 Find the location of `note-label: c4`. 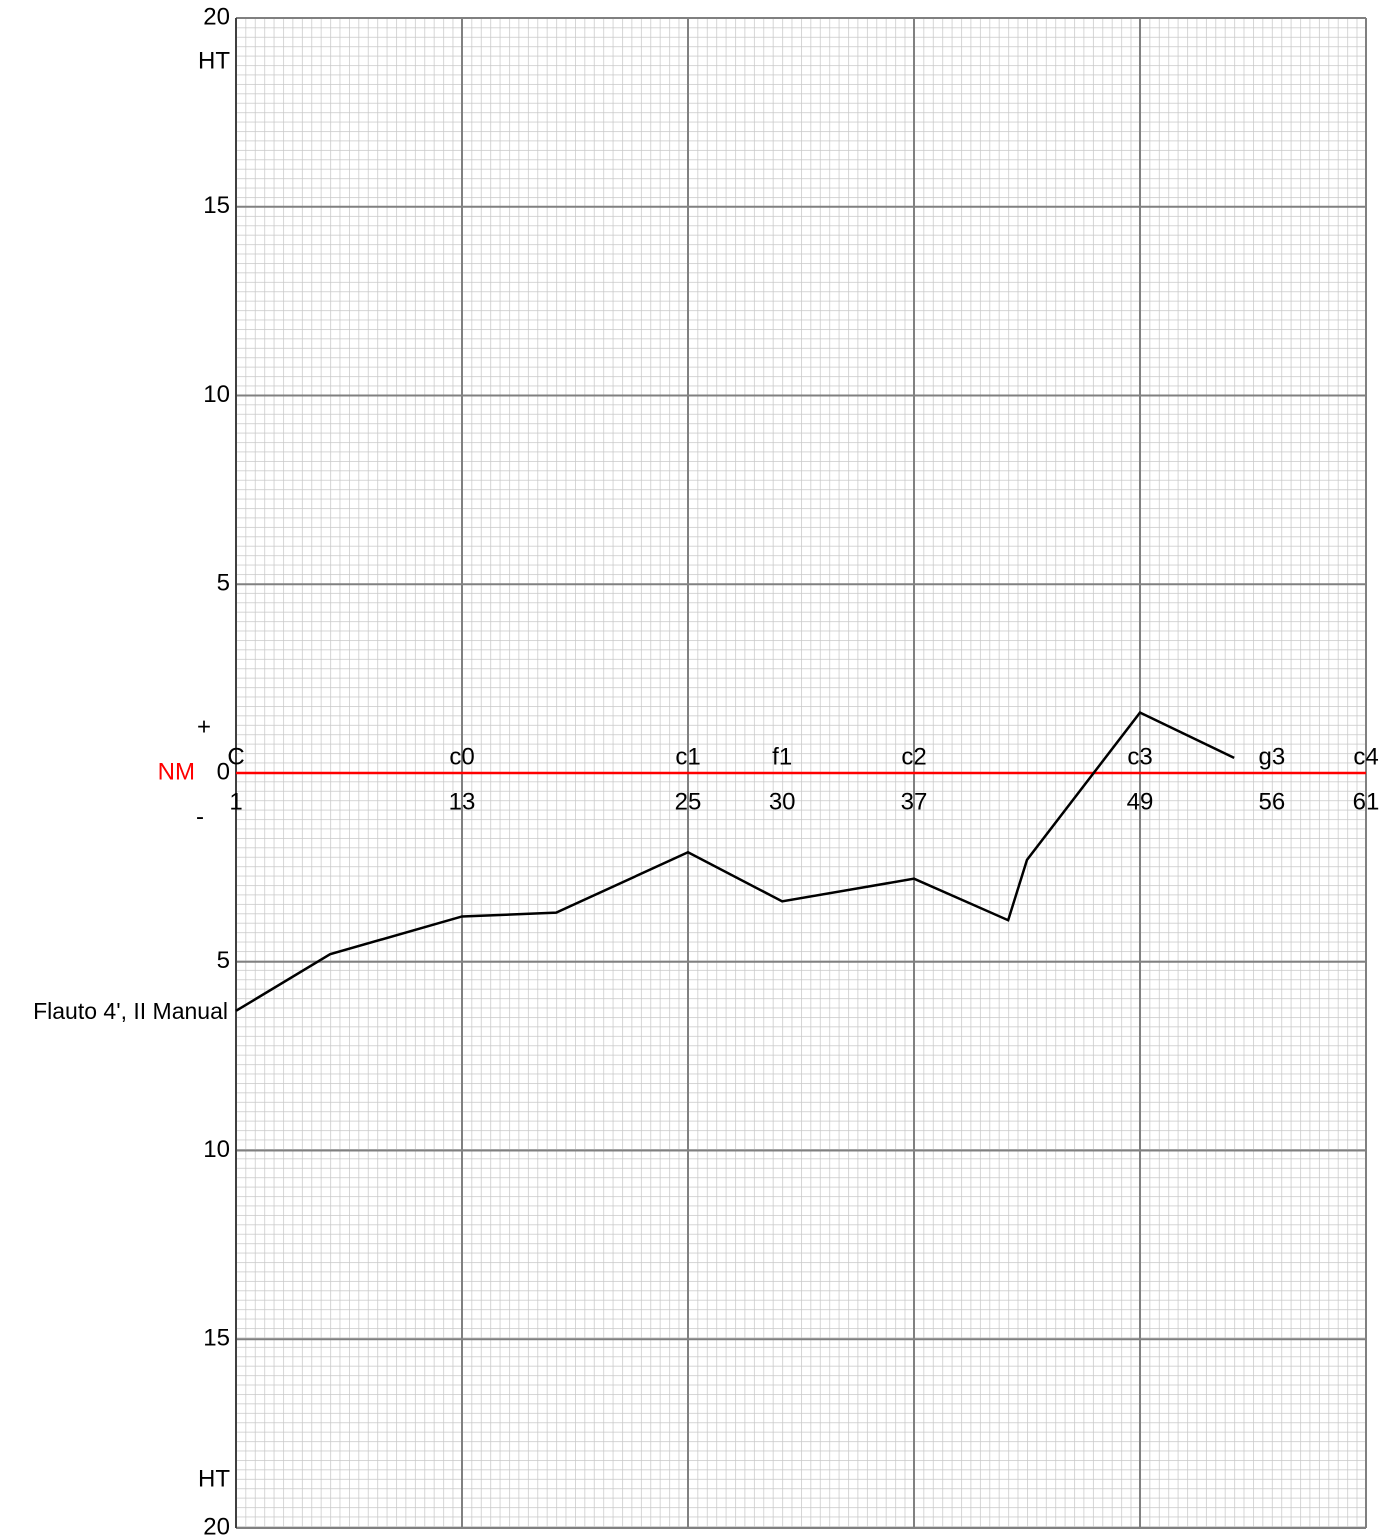

note-label: c4 is located at coordinates (1365, 756).